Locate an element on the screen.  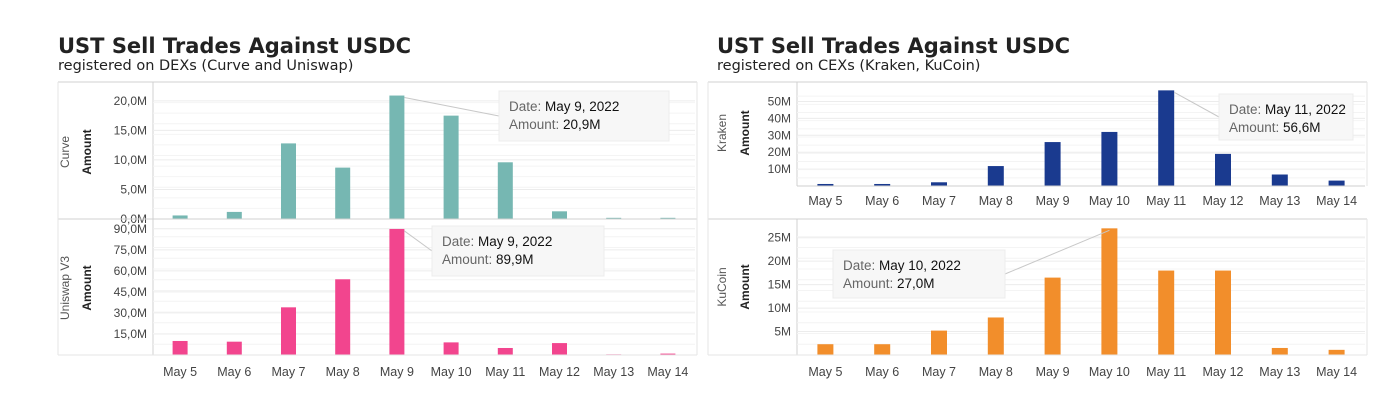
right-top-ylabel: Amount is located at coordinates (745, 132).